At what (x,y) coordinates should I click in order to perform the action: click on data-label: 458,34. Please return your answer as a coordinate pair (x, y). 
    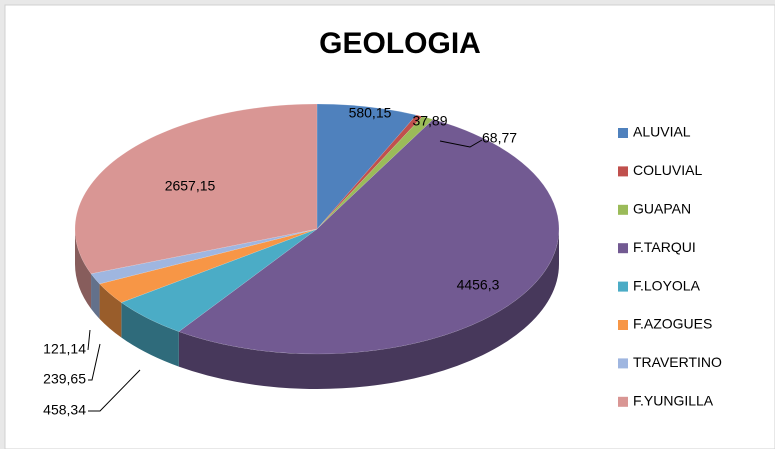
    Looking at the image, I should click on (64, 410).